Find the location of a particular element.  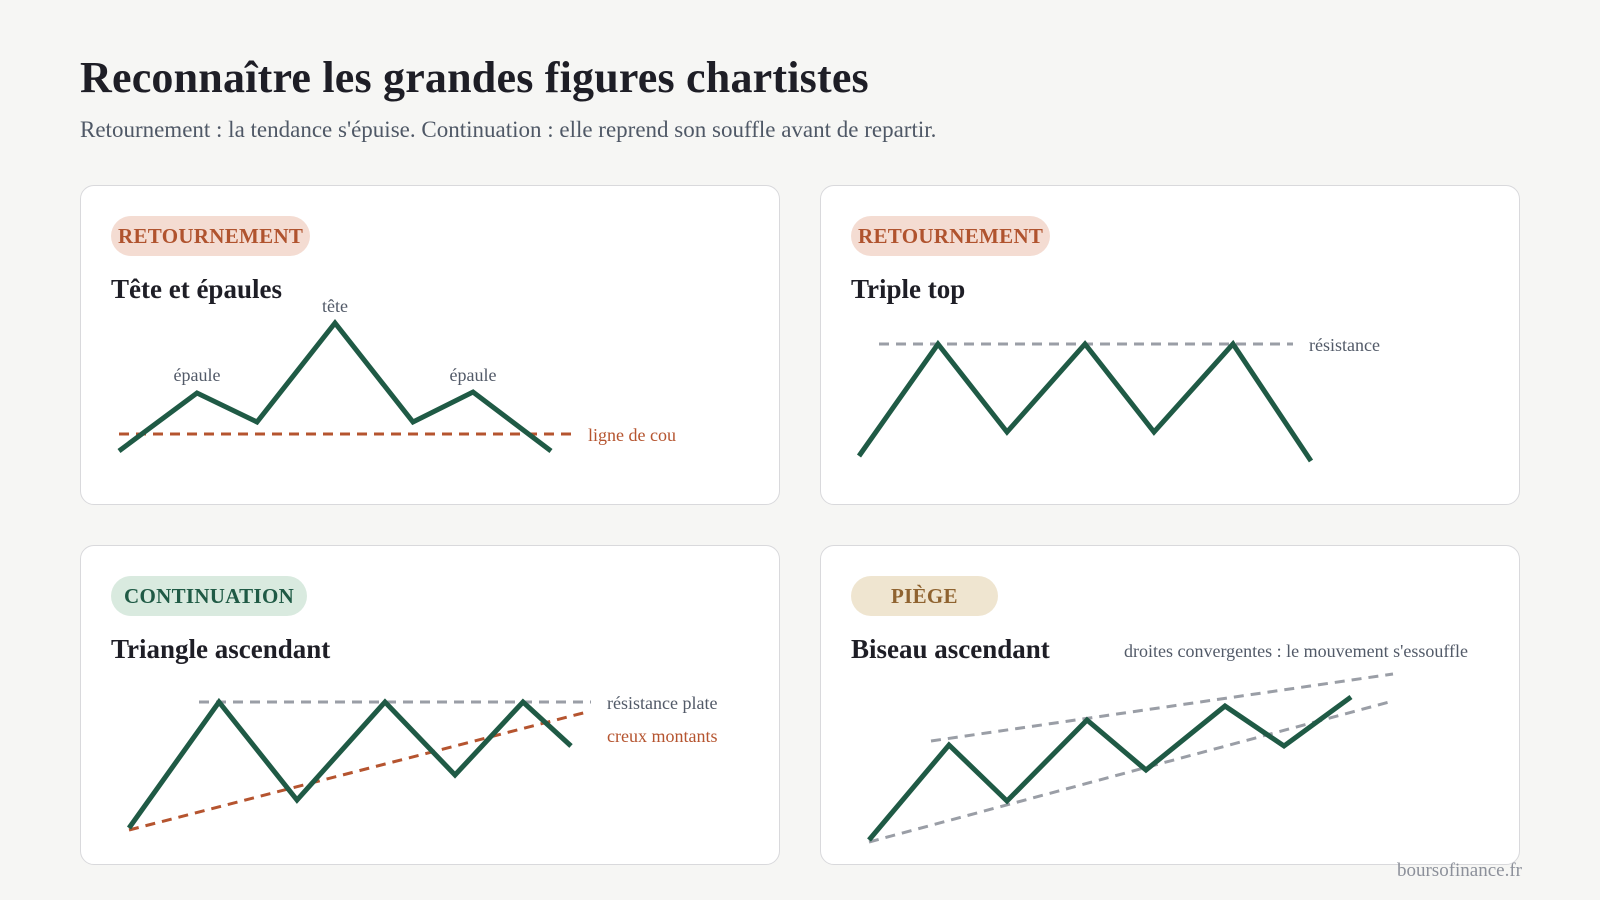

triple-top-diagram: résistance is located at coordinates (1118, 399).